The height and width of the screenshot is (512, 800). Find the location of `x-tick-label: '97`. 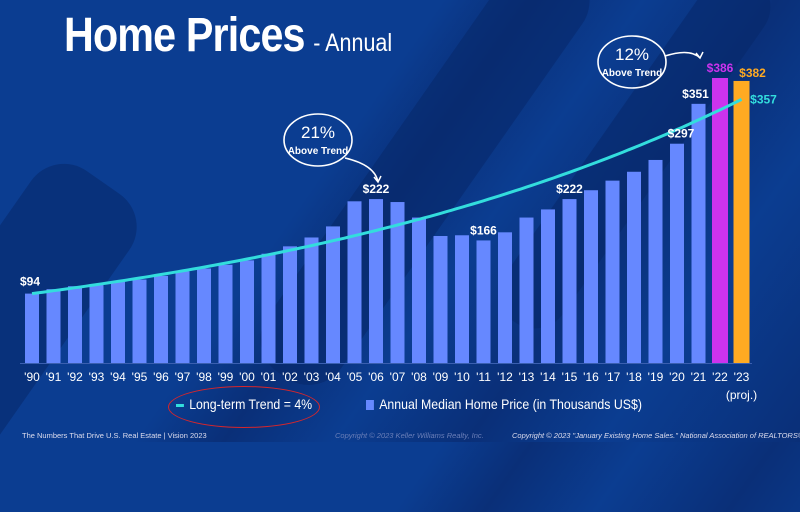

x-tick-label: '97 is located at coordinates (183, 377).